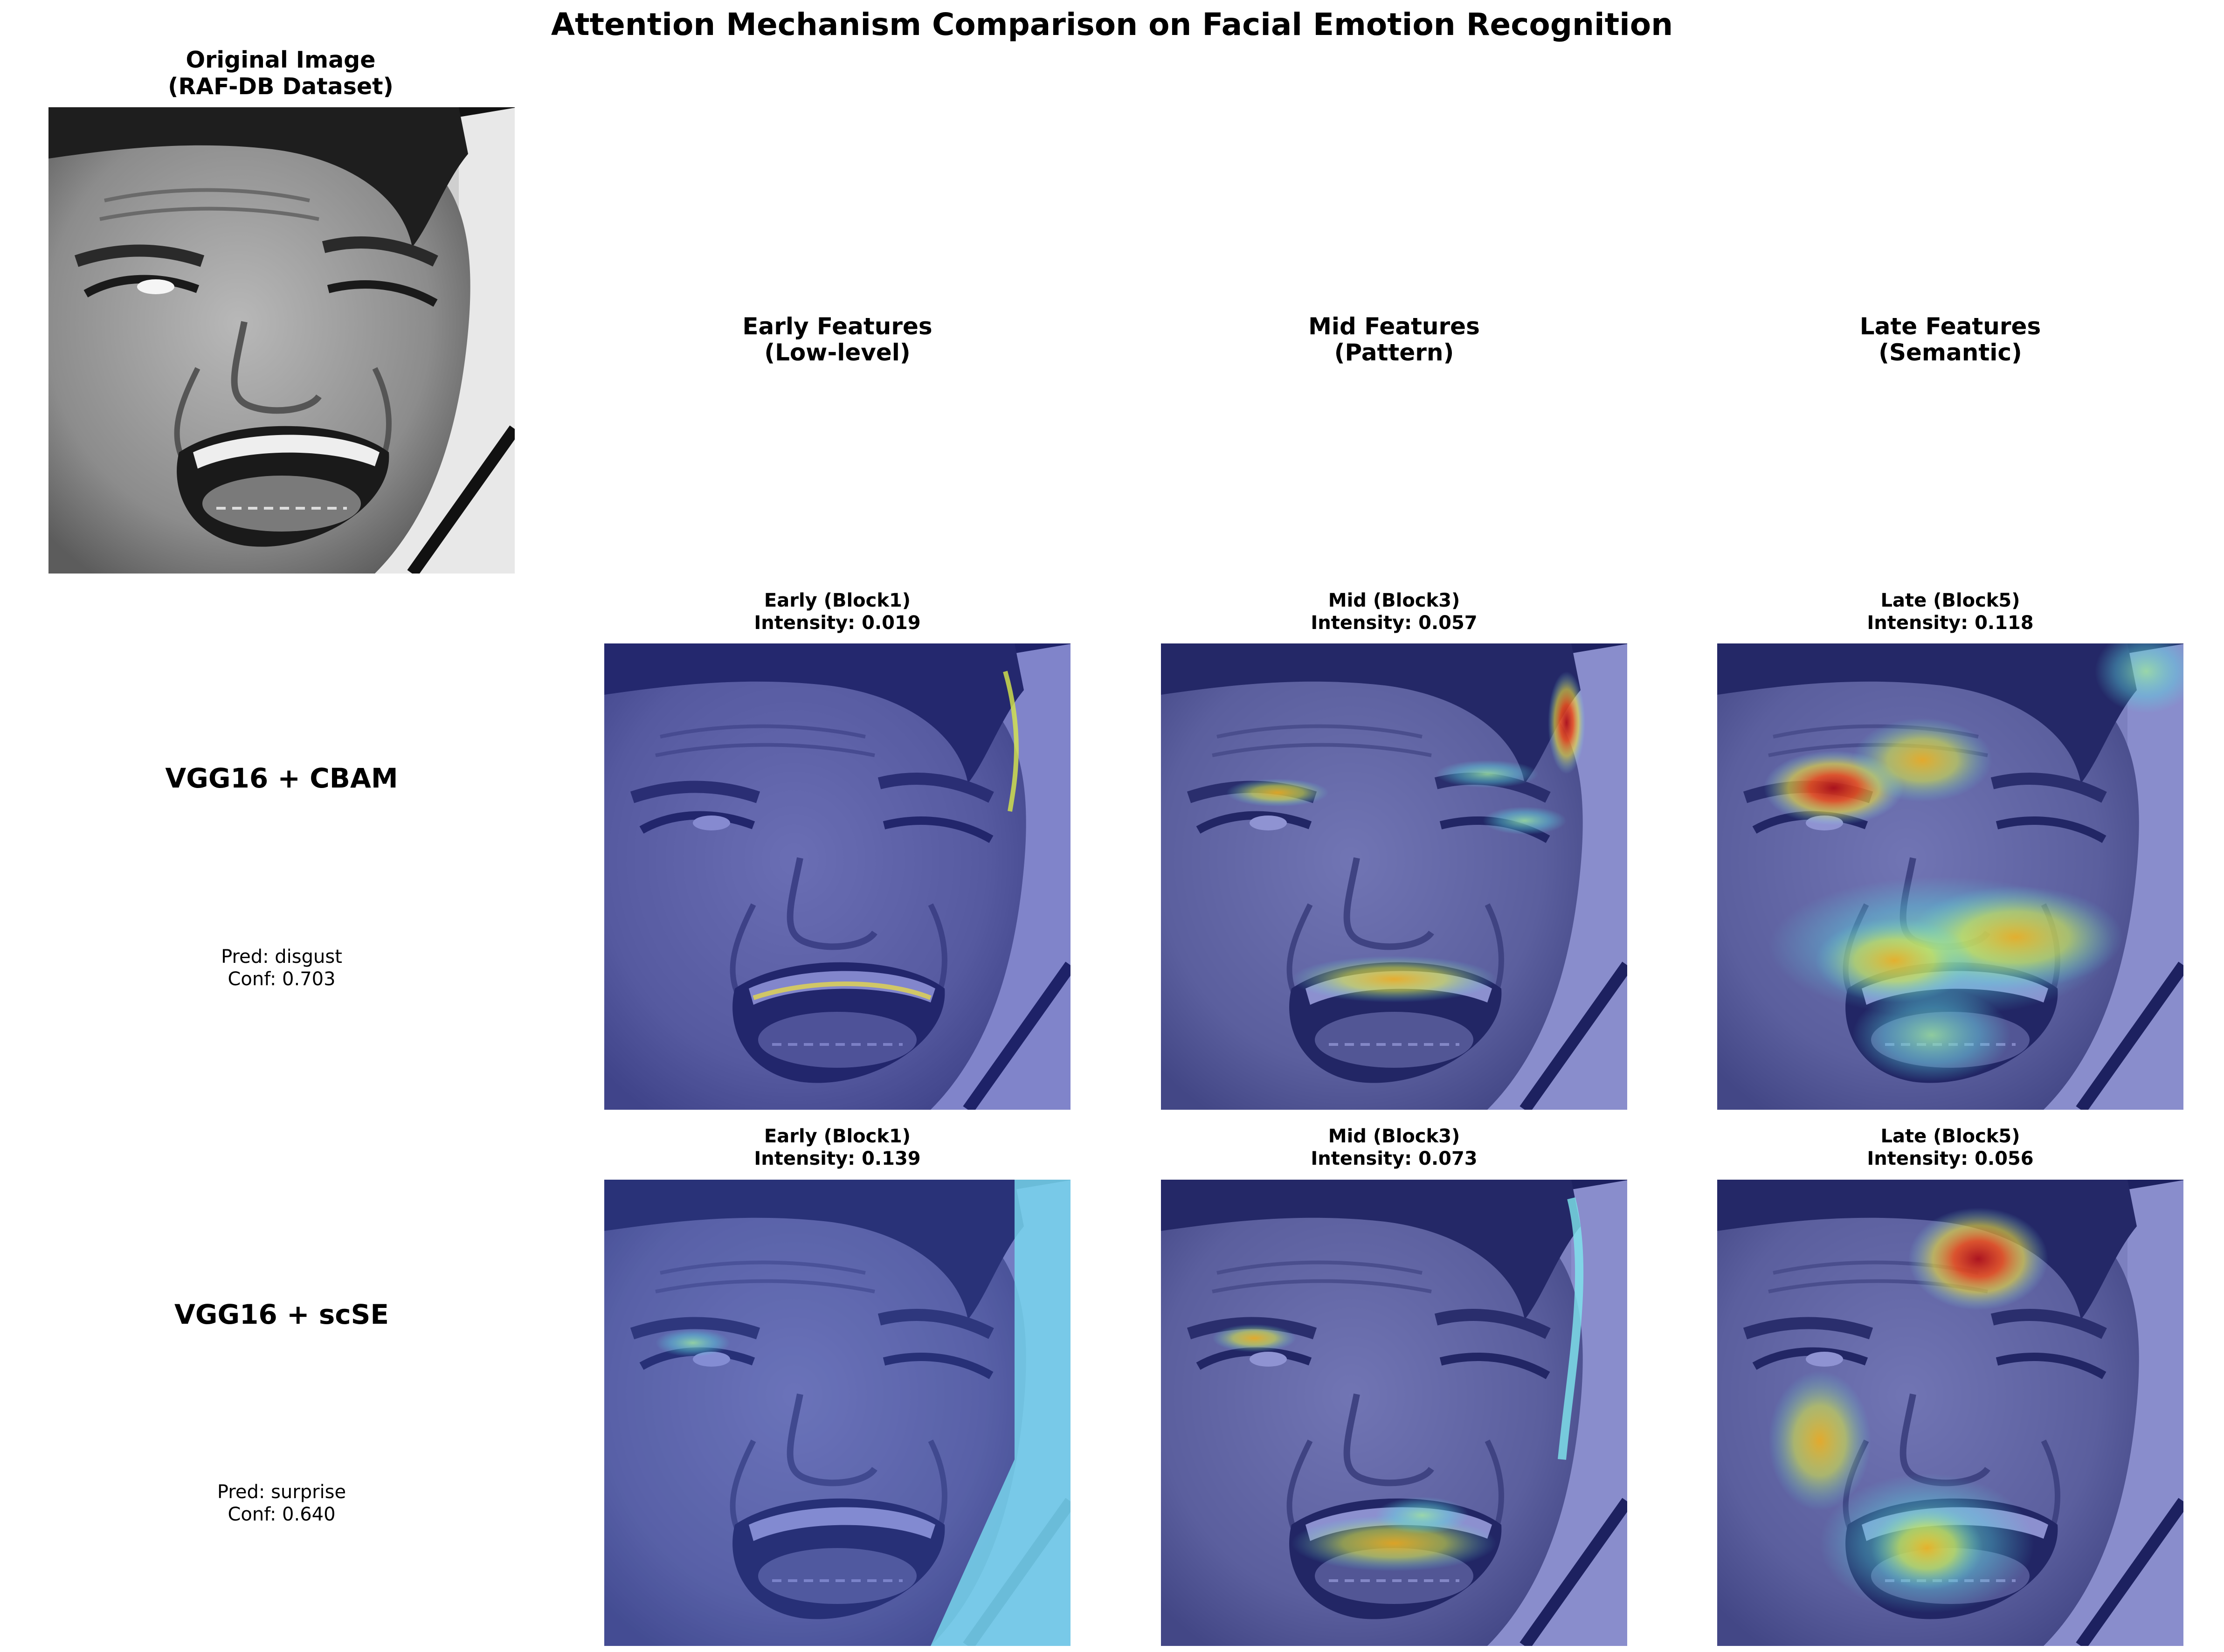 The width and height of the screenshot is (2224, 1652). I want to click on panel-title-scse-late: Late (Block5) Intensity: 0.056, so click(1950, 1147).